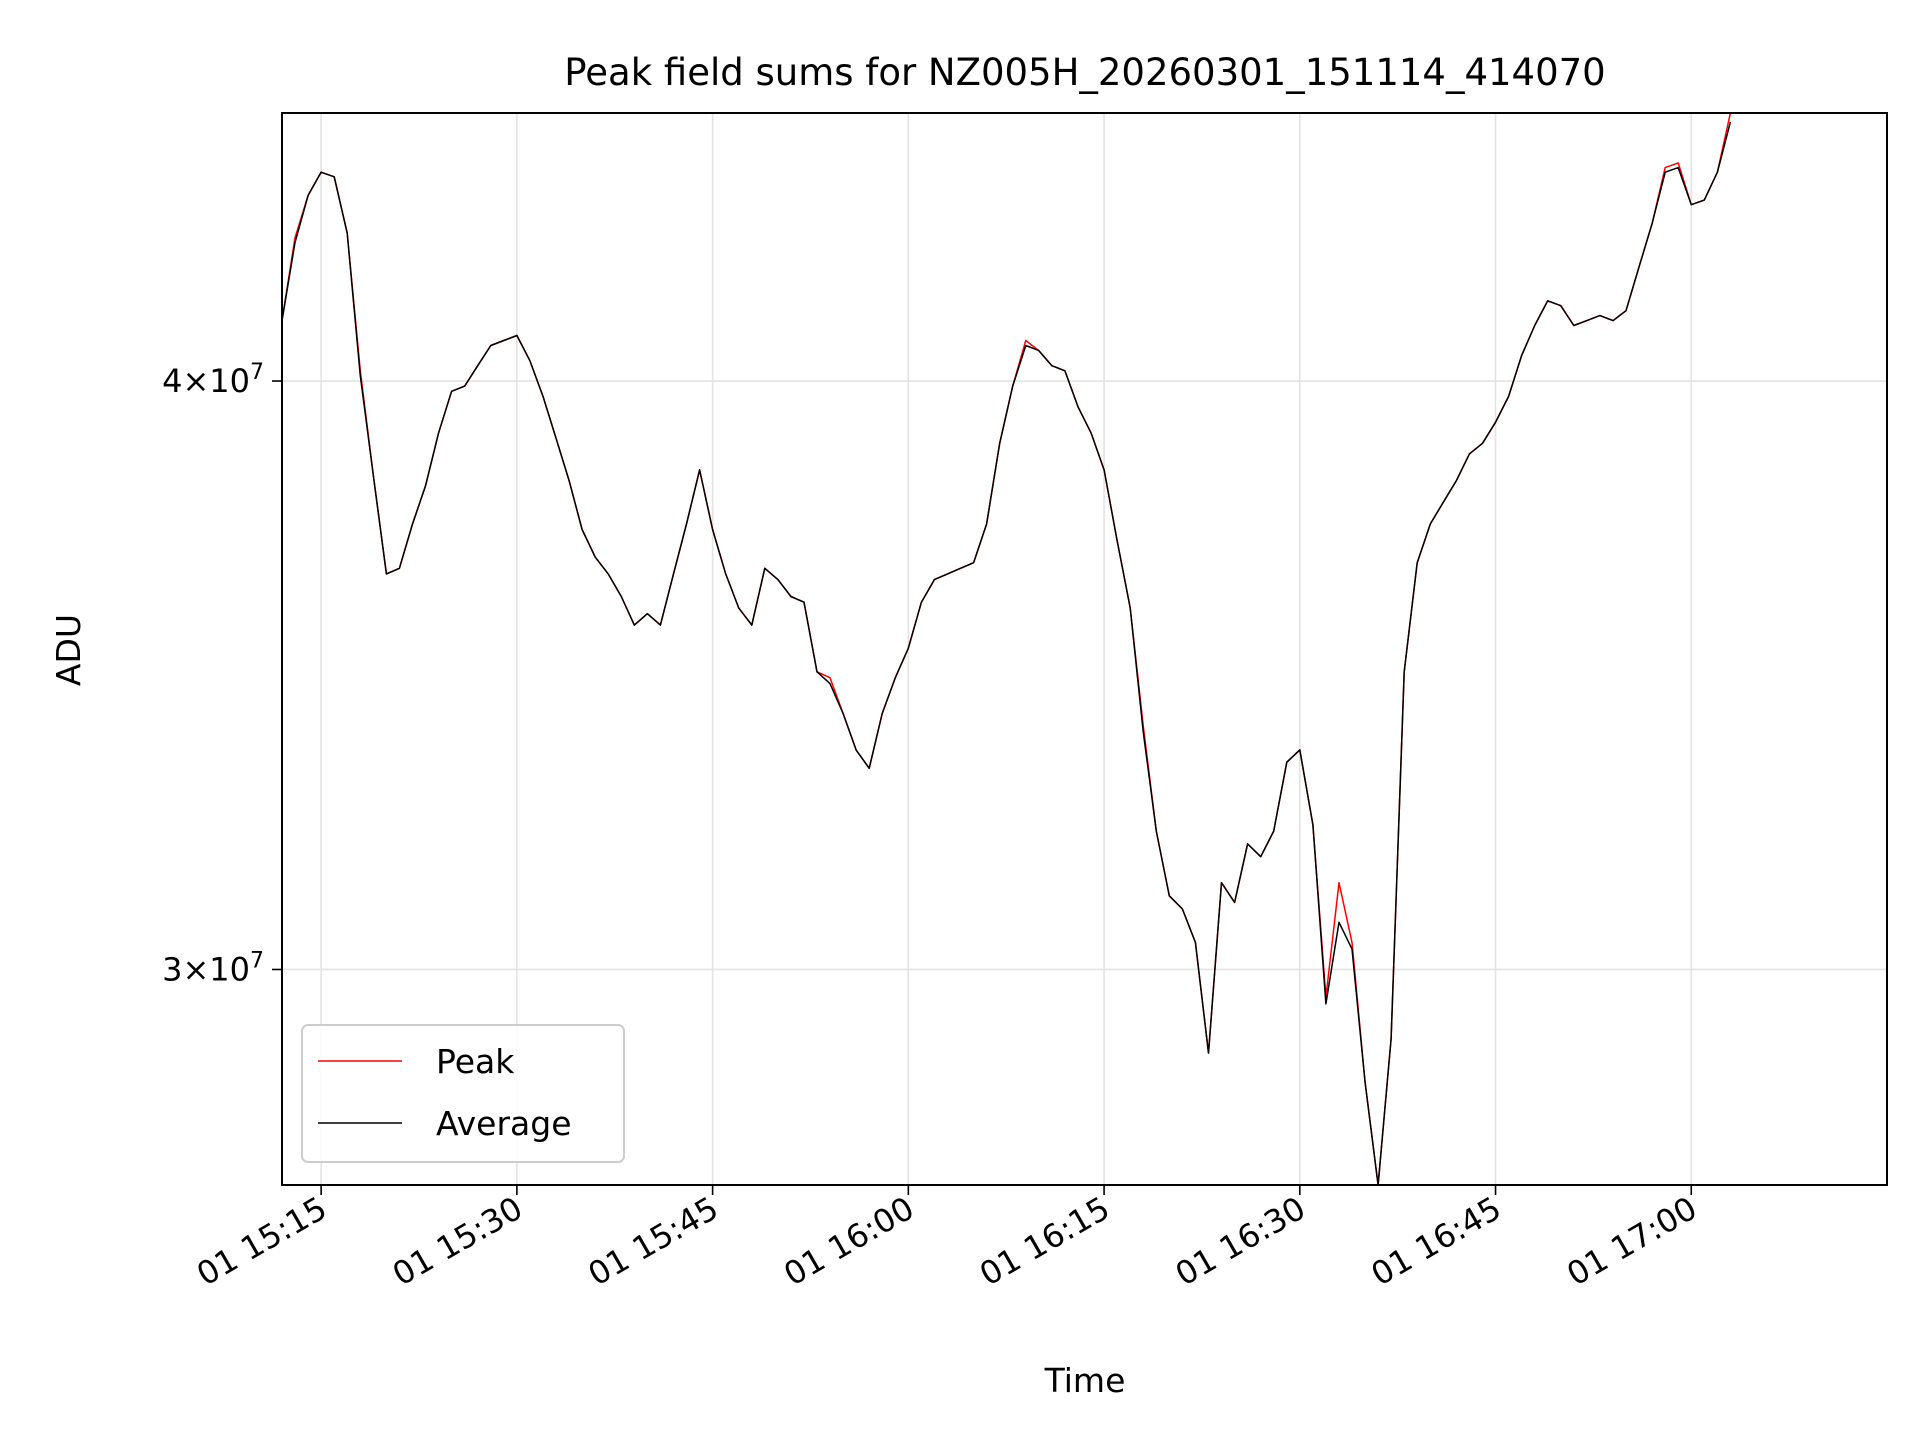  I want to click on legend: Peak Average, so click(463, 1093).